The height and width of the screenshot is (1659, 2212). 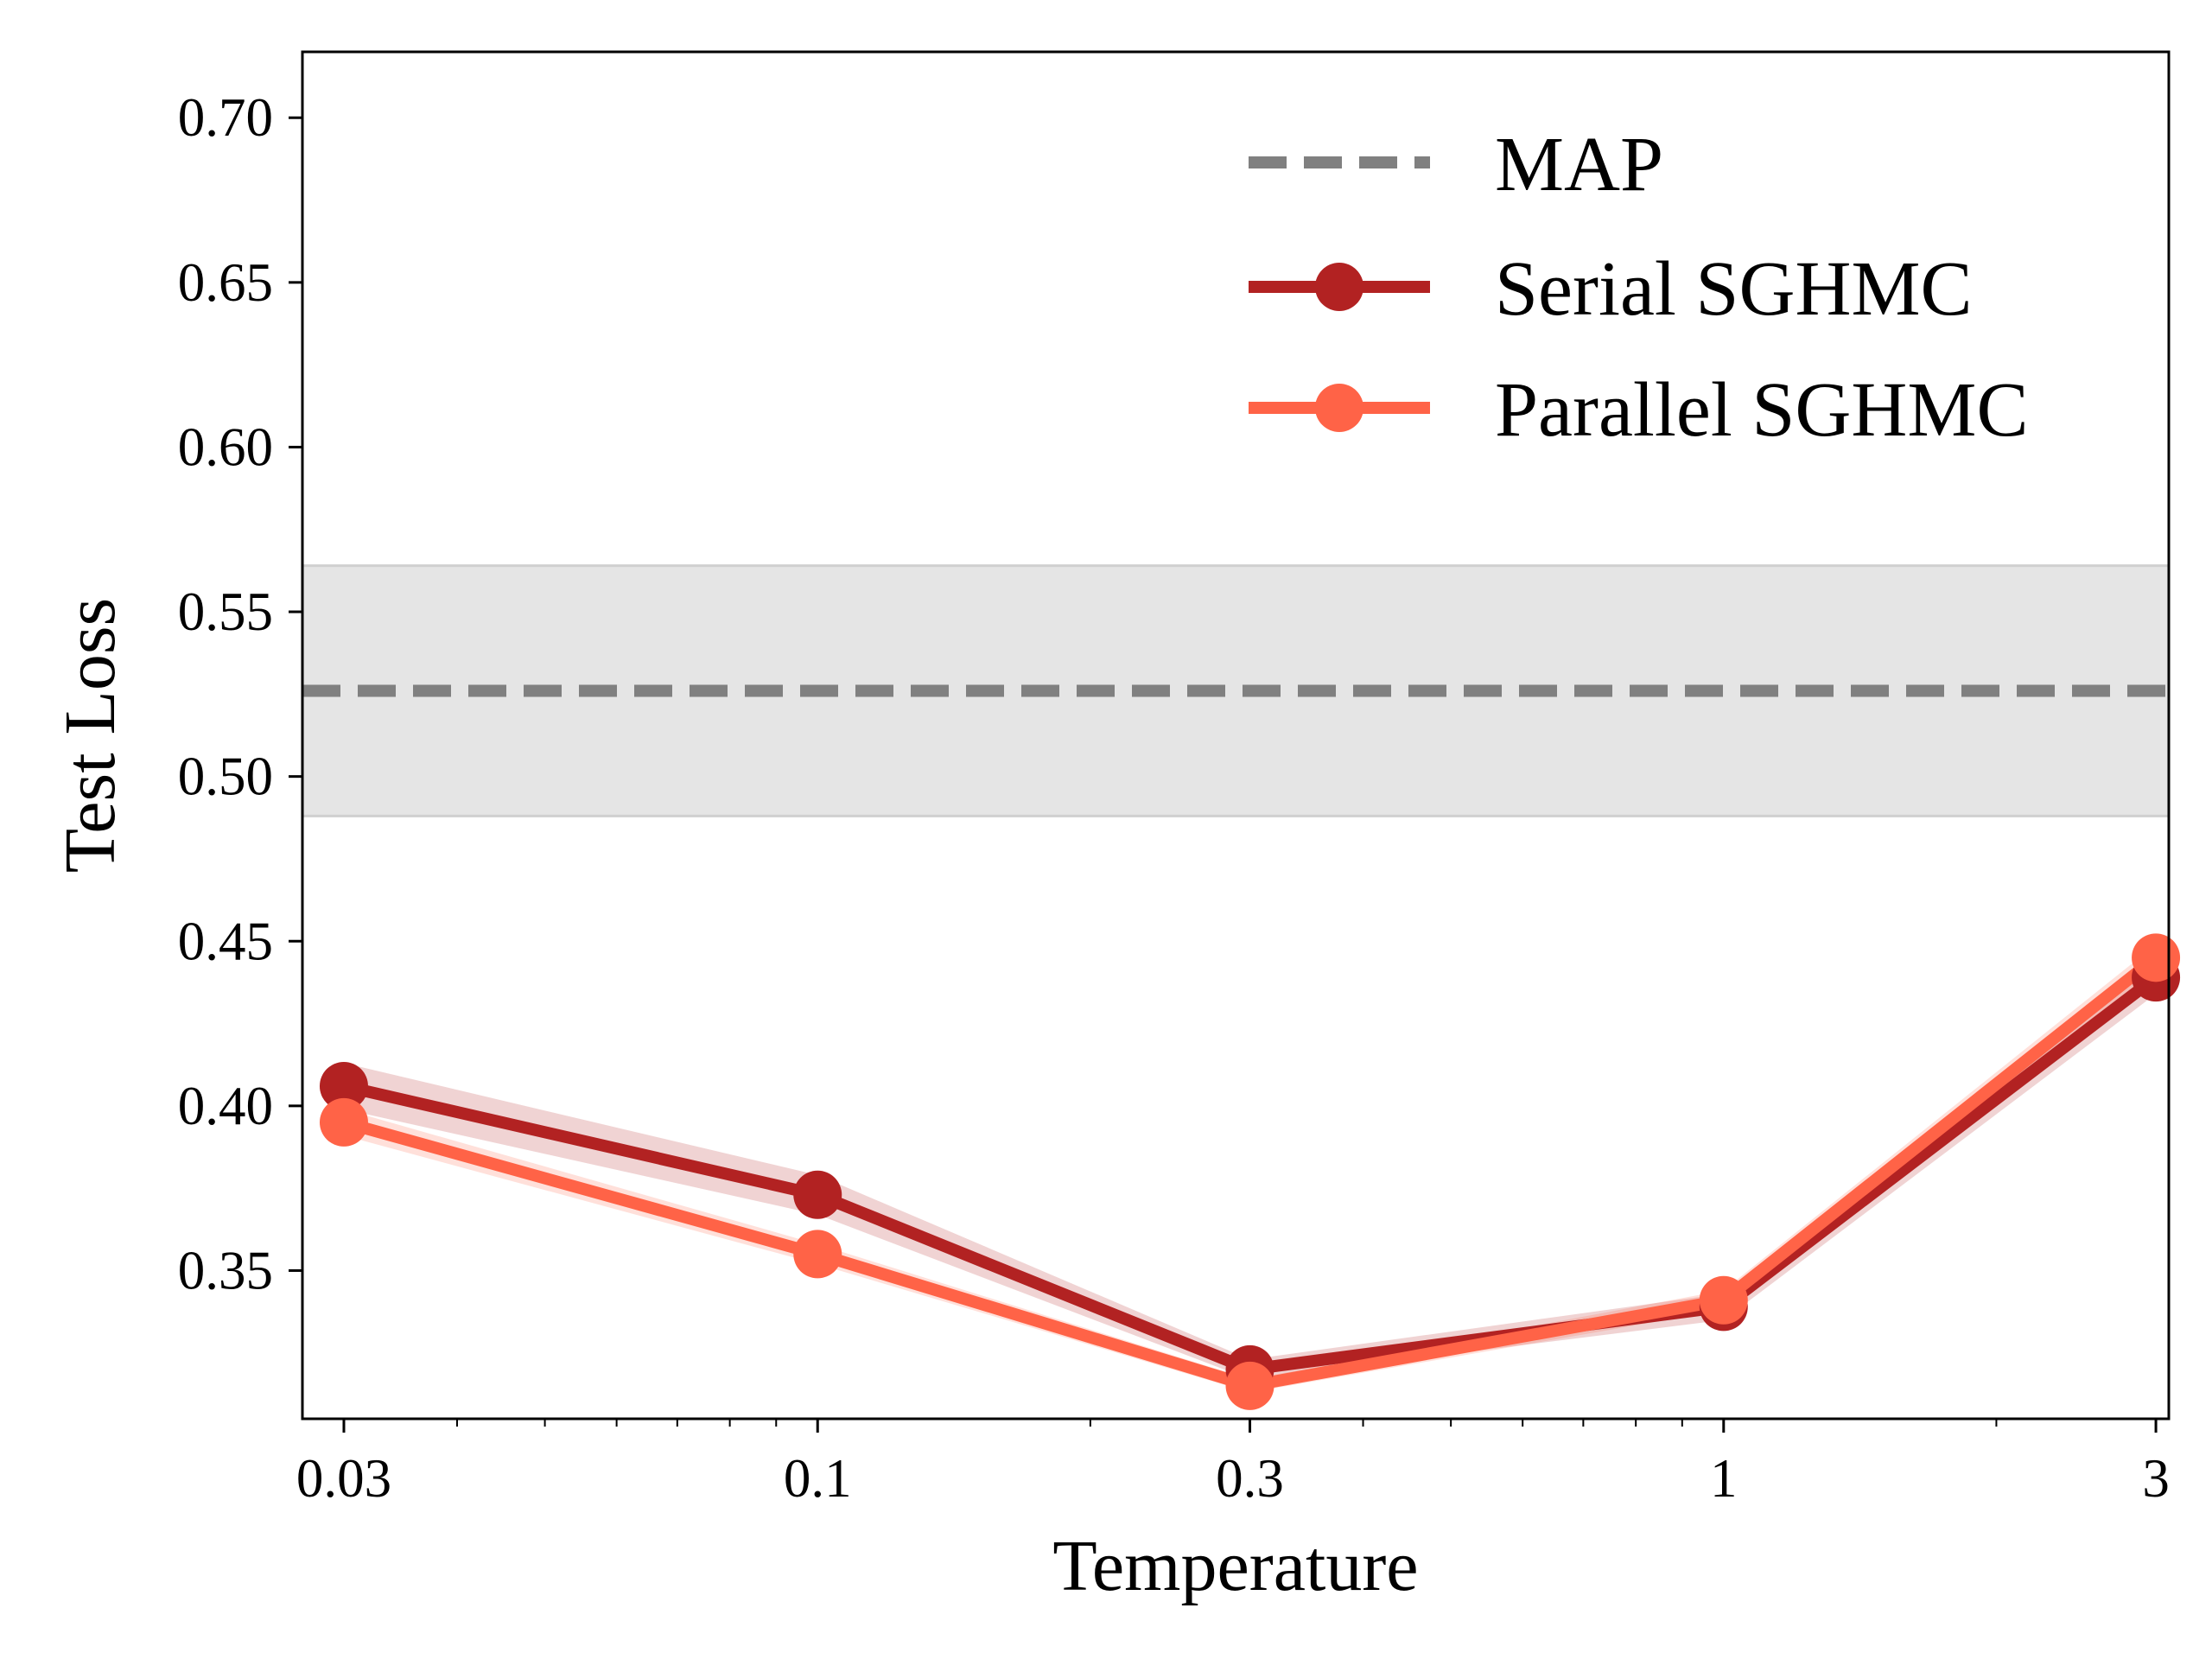 I want to click on y-tick-label: 0.50, so click(x=225, y=777).